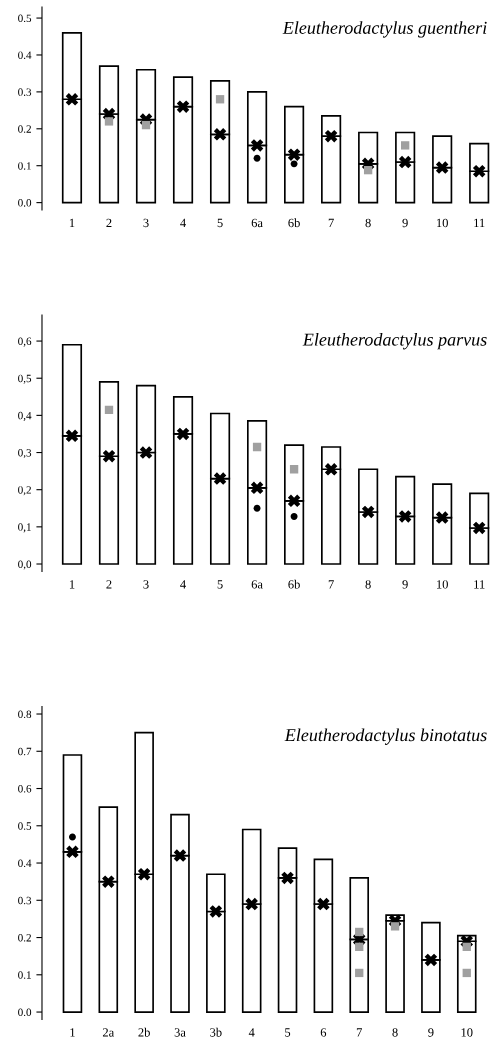 The height and width of the screenshot is (1059, 494). What do you see at coordinates (216, 1032) in the screenshot?
I see `x-tick-label: 3b` at bounding box center [216, 1032].